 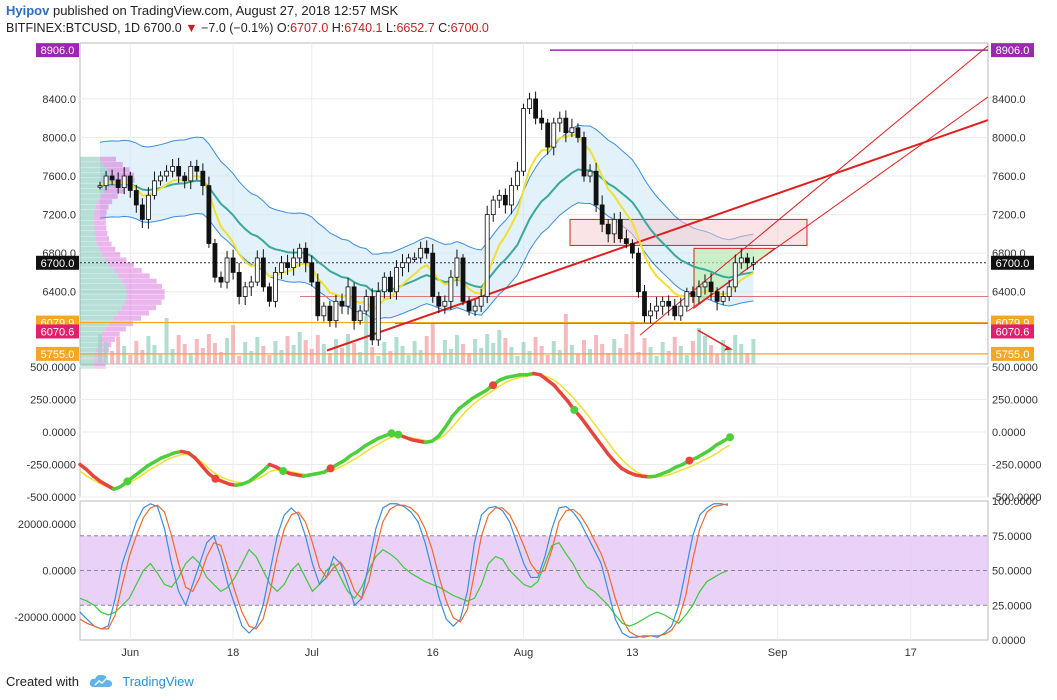 I want to click on stoch-green-line, so click(x=404, y=584).